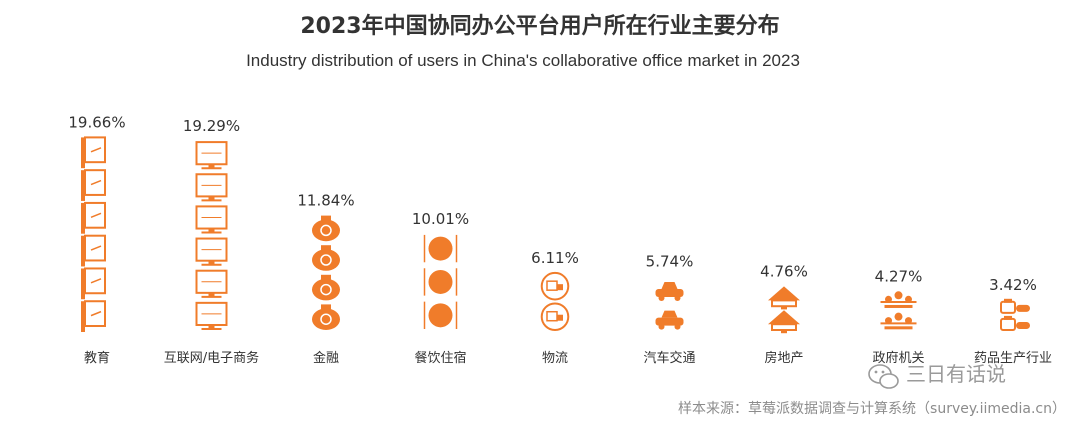 Image resolution: width=1080 pixels, height=422 pixels. I want to click on category-label-3: 金融, so click(326, 358).